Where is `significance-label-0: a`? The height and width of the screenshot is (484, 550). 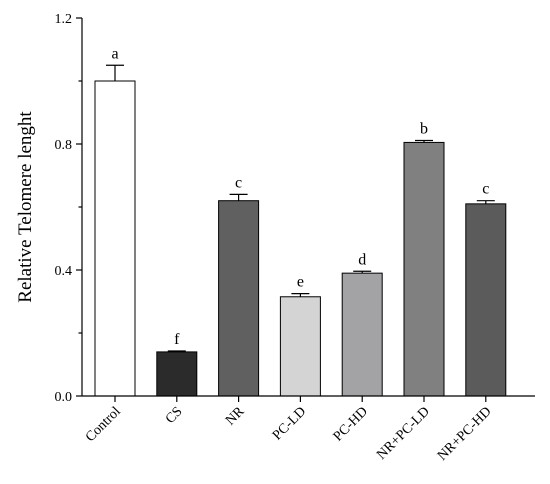
significance-label-0: a is located at coordinates (114, 53).